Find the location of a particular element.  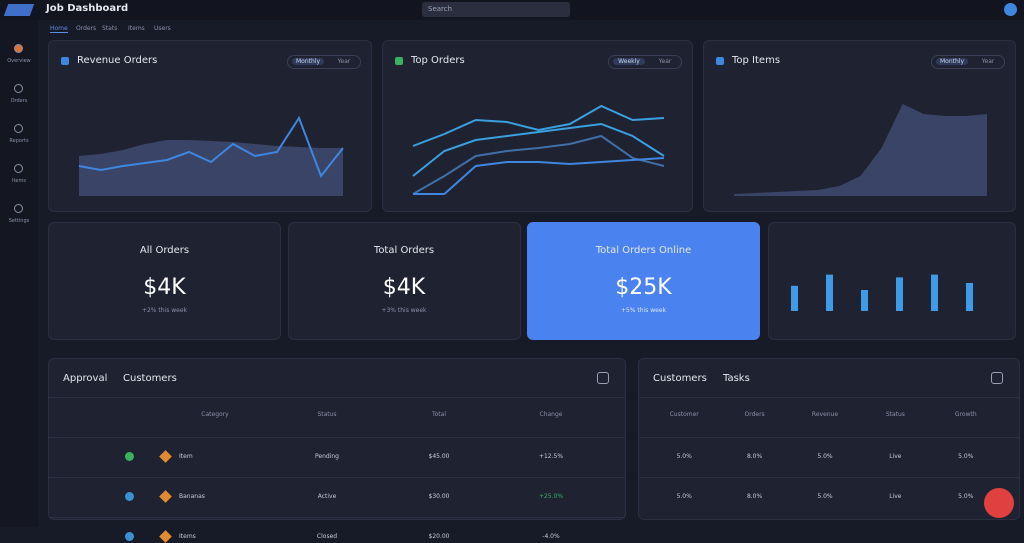

tab: Orders is located at coordinates (86, 28).